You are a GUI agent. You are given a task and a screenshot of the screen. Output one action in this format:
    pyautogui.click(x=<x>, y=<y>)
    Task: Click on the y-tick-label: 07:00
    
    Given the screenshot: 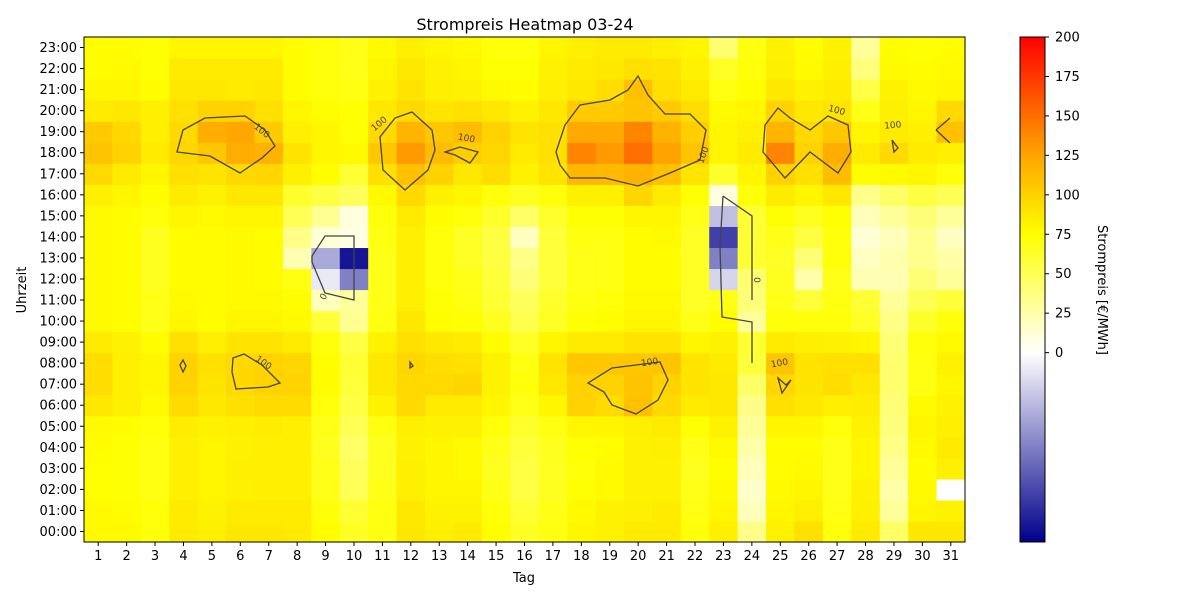 What is the action you would take?
    pyautogui.click(x=58, y=385)
    